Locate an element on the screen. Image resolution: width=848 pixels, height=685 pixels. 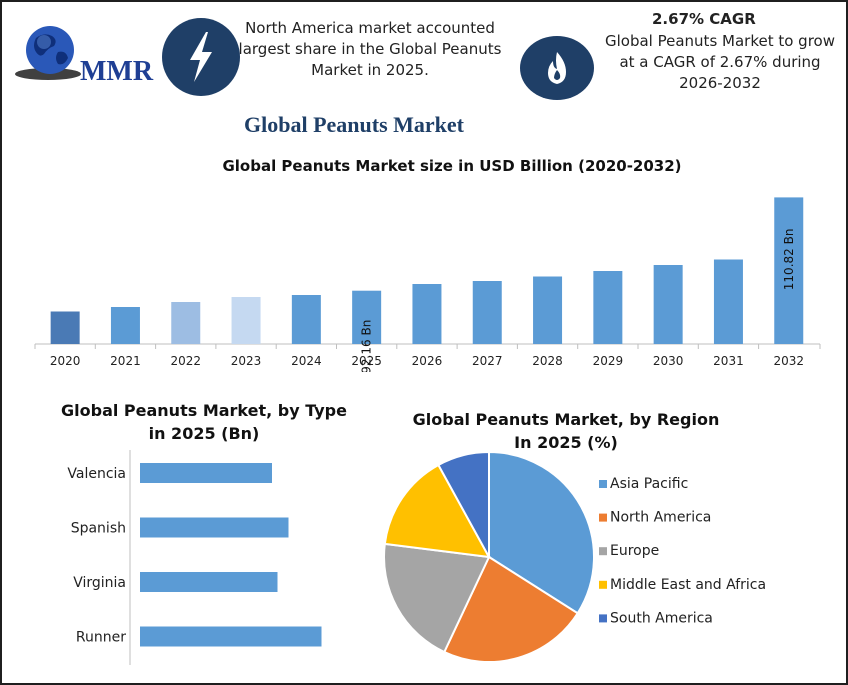
pie-slice-south-america is located at coordinates (463, 504).